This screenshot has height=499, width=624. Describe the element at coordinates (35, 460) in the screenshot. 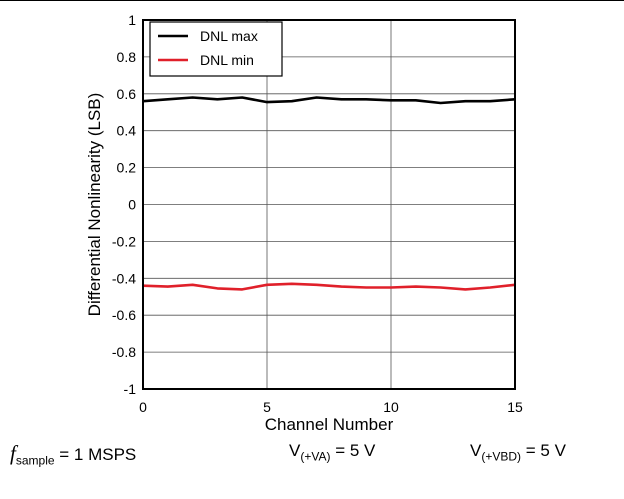

I see `f-subscript: sample` at that location.